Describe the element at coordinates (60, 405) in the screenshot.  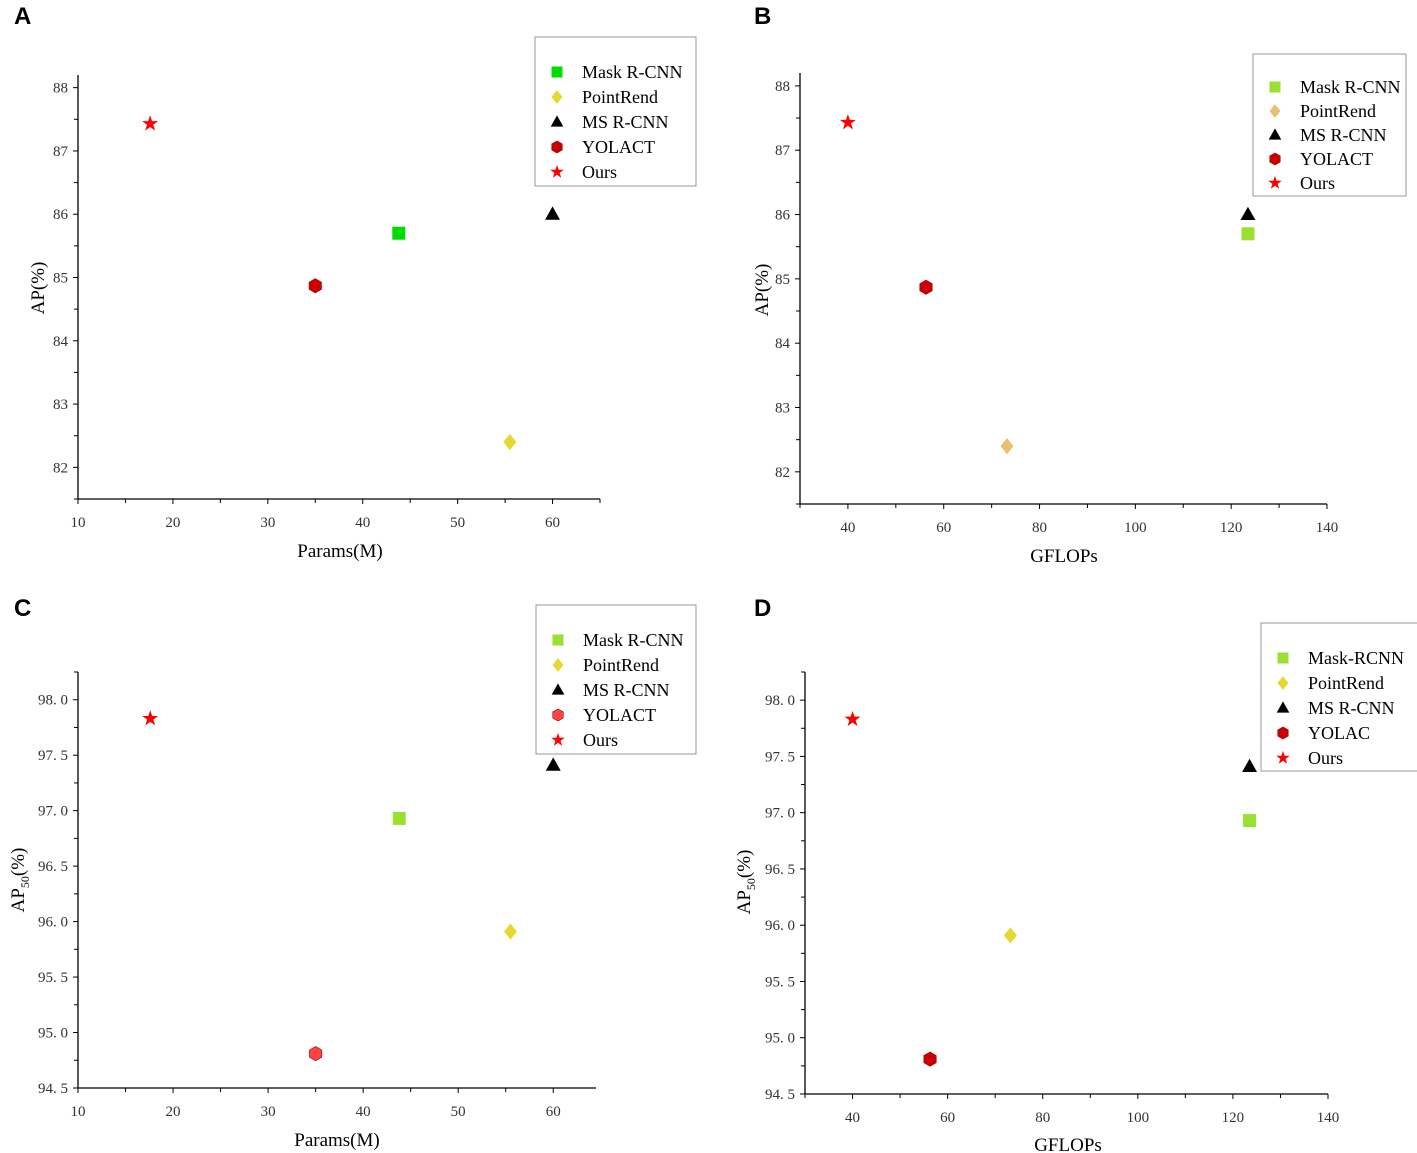
I see `y-tick-label: 83` at that location.